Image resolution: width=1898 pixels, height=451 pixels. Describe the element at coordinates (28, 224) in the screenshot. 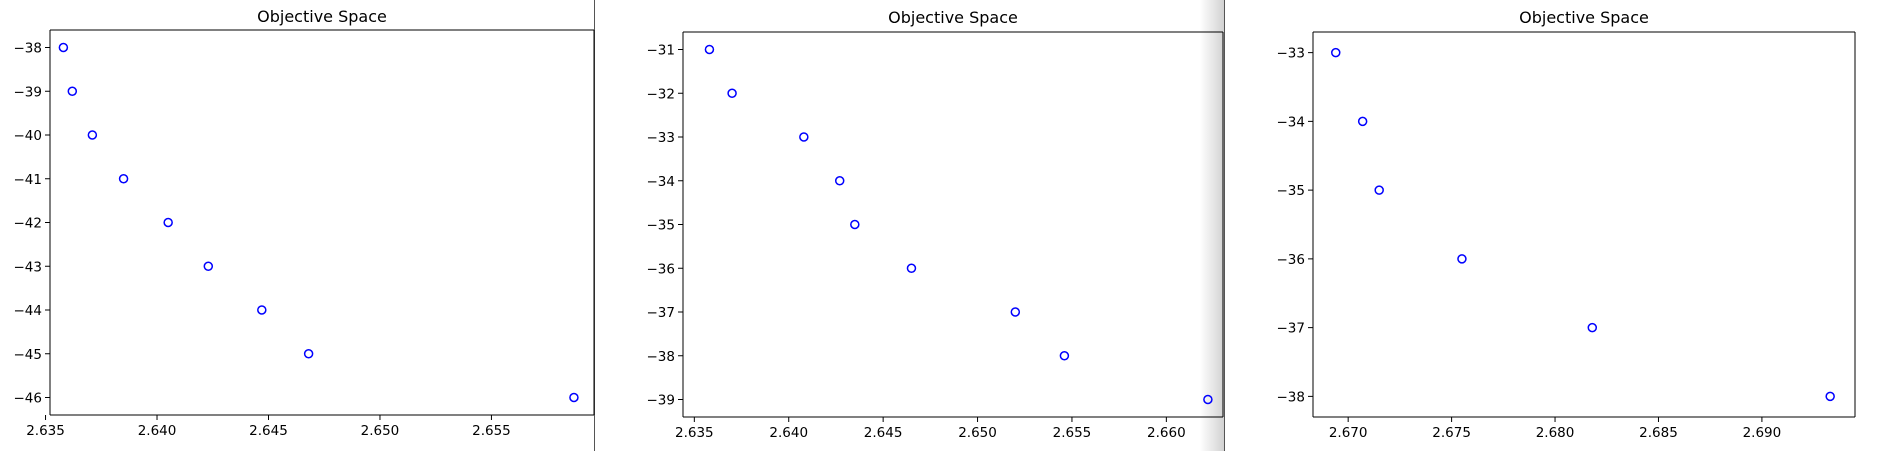

I see `y-tick-label: −42` at that location.